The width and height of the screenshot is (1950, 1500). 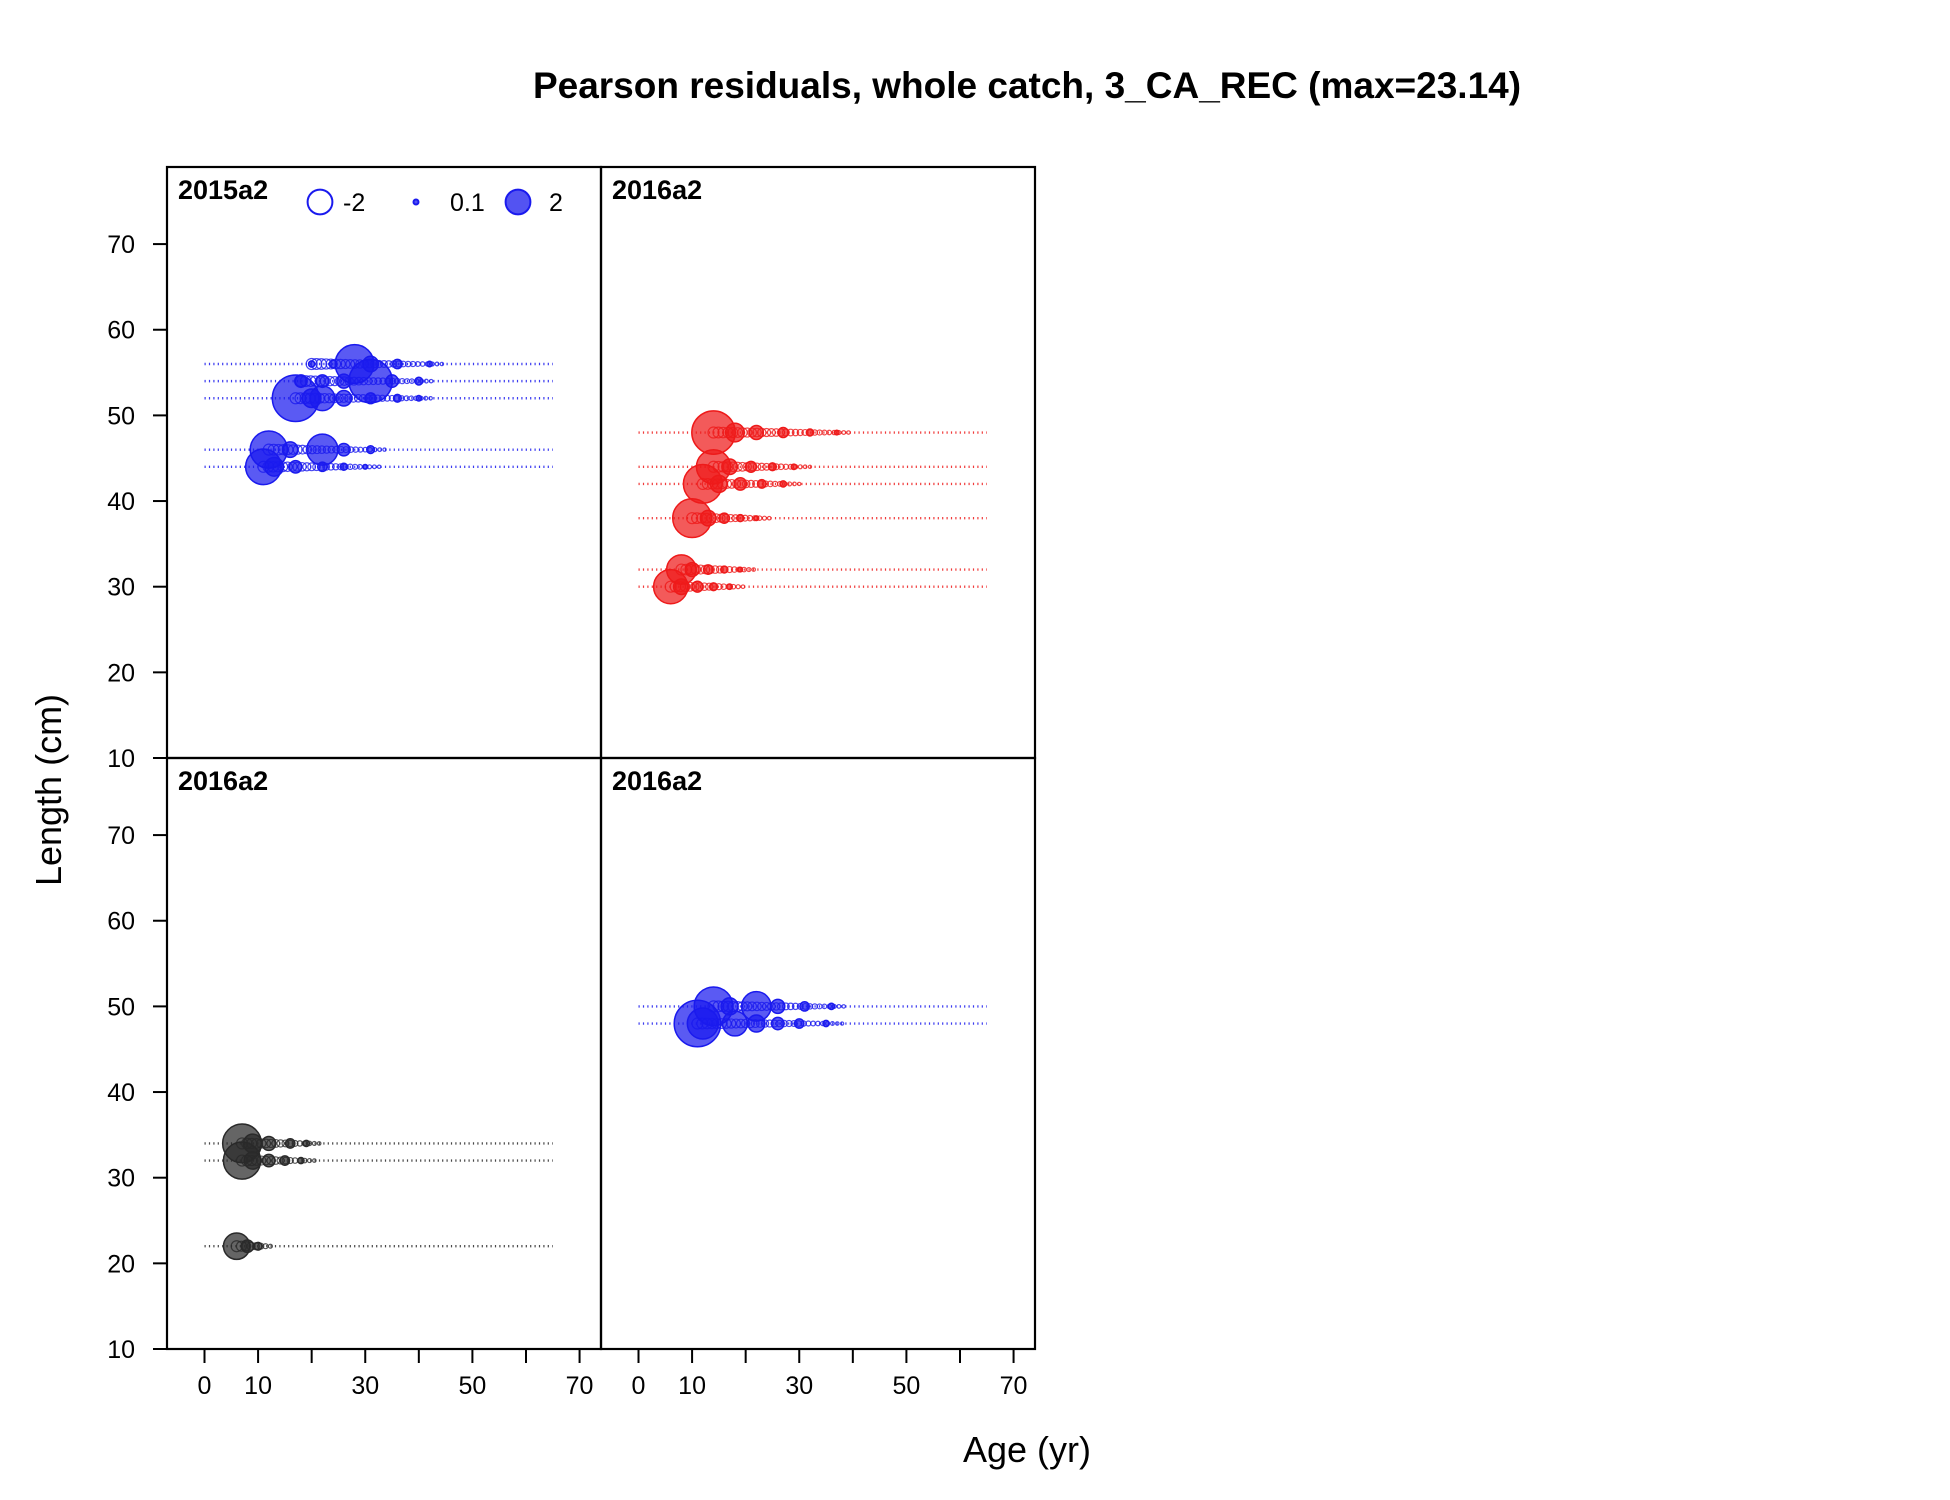 I want to click on x-tick-label: 50, so click(x=473, y=1386).